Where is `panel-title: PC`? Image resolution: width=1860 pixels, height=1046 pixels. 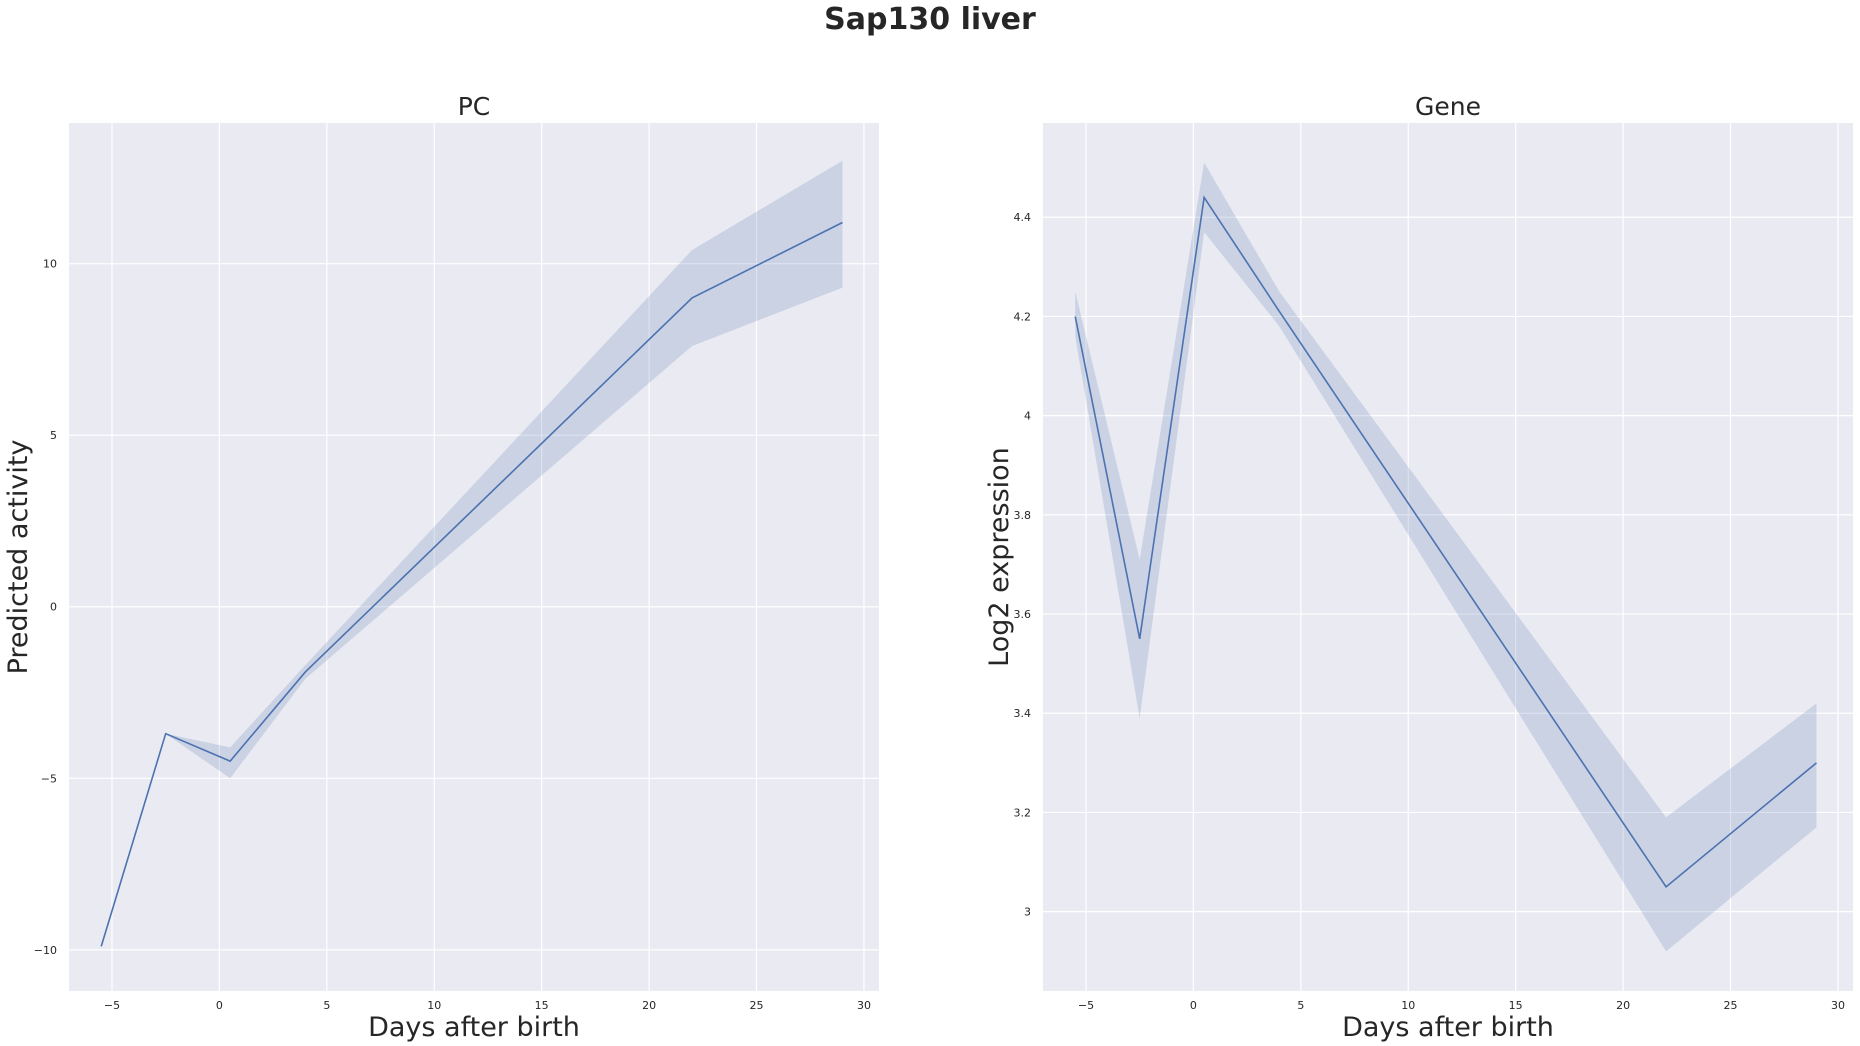
panel-title: PC is located at coordinates (474, 106).